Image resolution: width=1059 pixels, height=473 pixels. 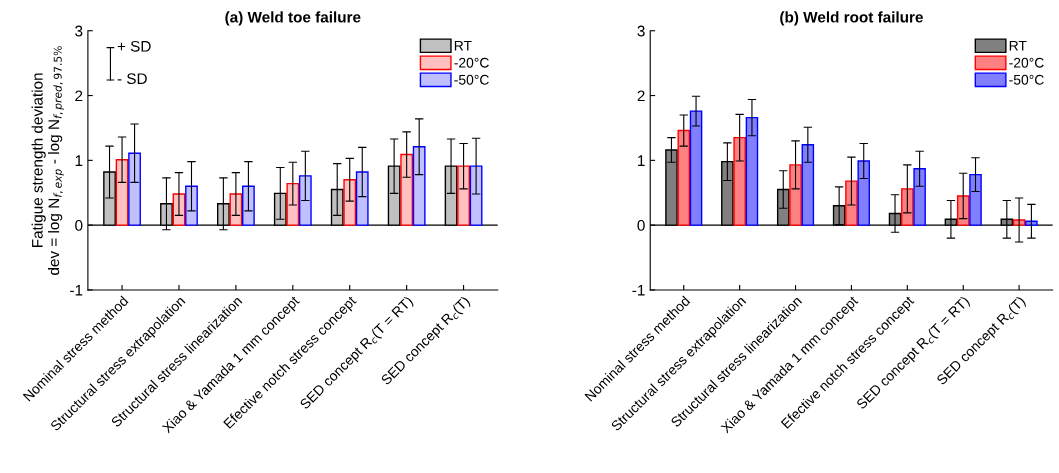 I want to click on y-axis-title: Fatigue strength deviation dev = log N$_{f,exp}$ - log N$_{f,pred,97.5%}$, so click(x=47, y=160).